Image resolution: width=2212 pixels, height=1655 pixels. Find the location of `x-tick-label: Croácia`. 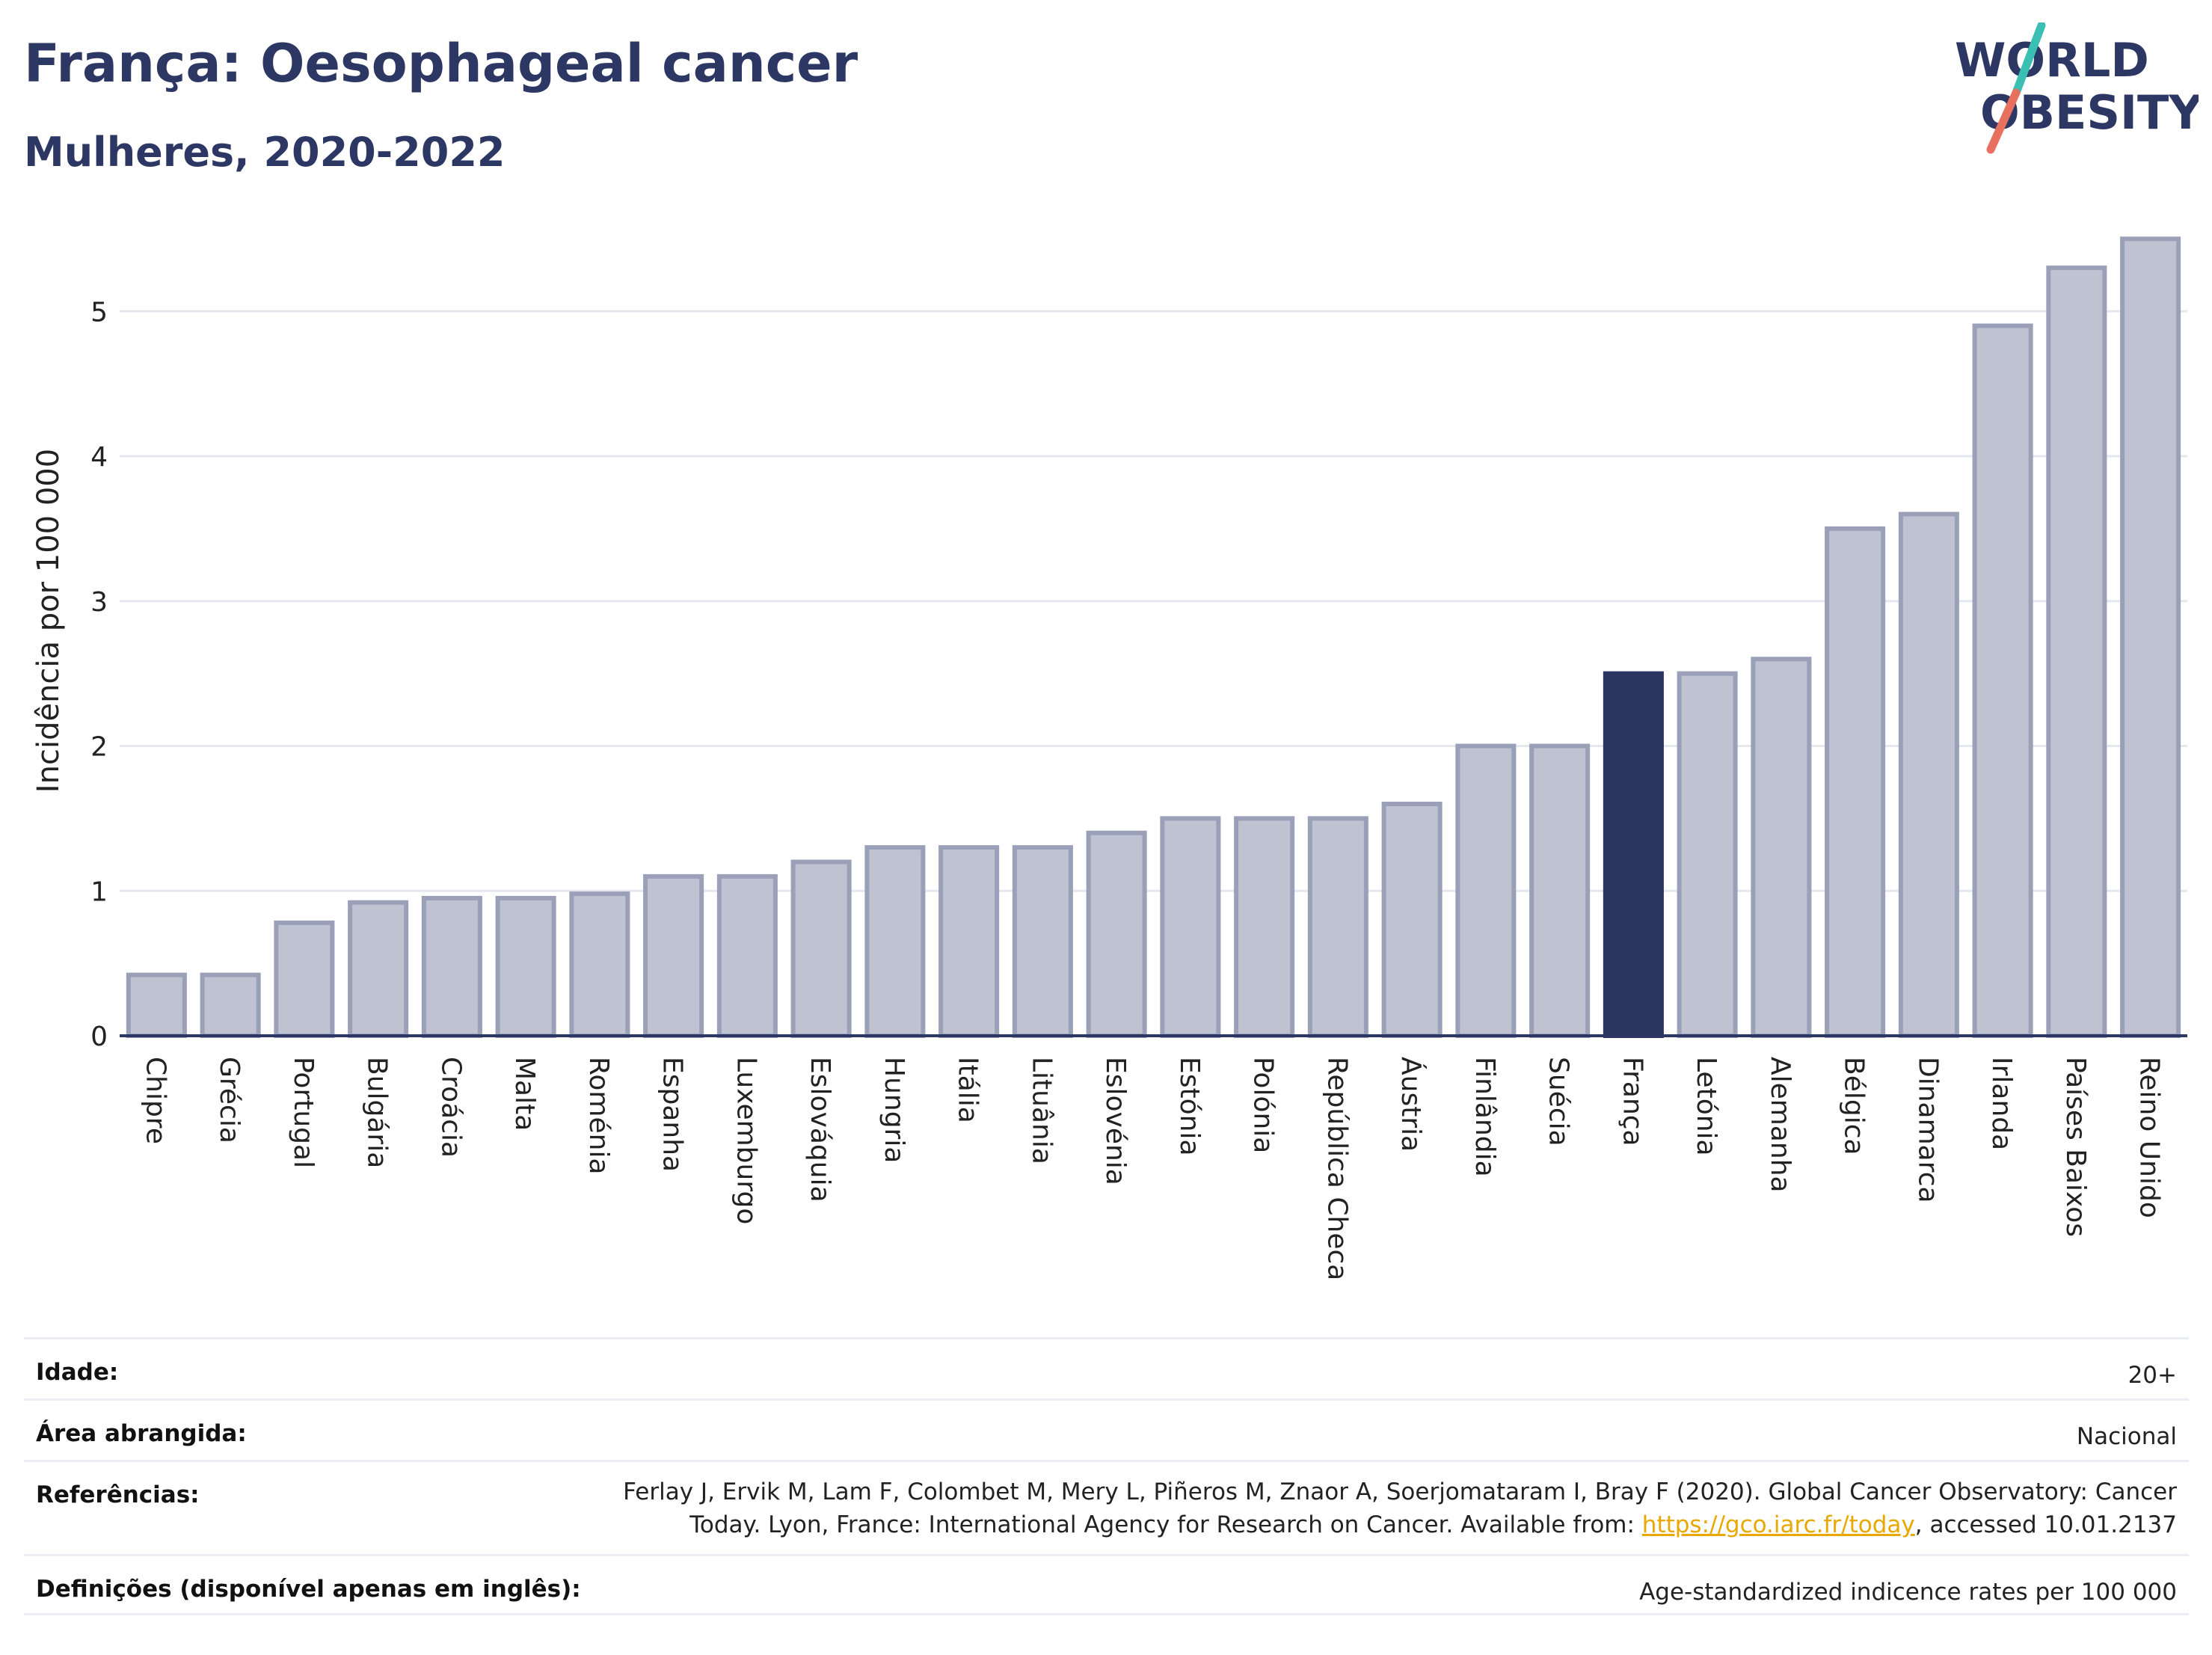

x-tick-label: Croácia is located at coordinates (450, 1107).